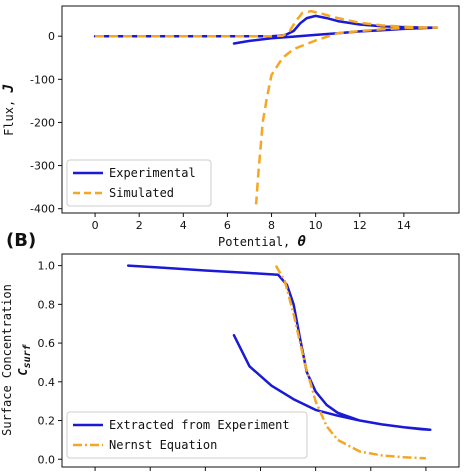  I want to click on legend-experimental-label: Experimental, so click(152, 173).